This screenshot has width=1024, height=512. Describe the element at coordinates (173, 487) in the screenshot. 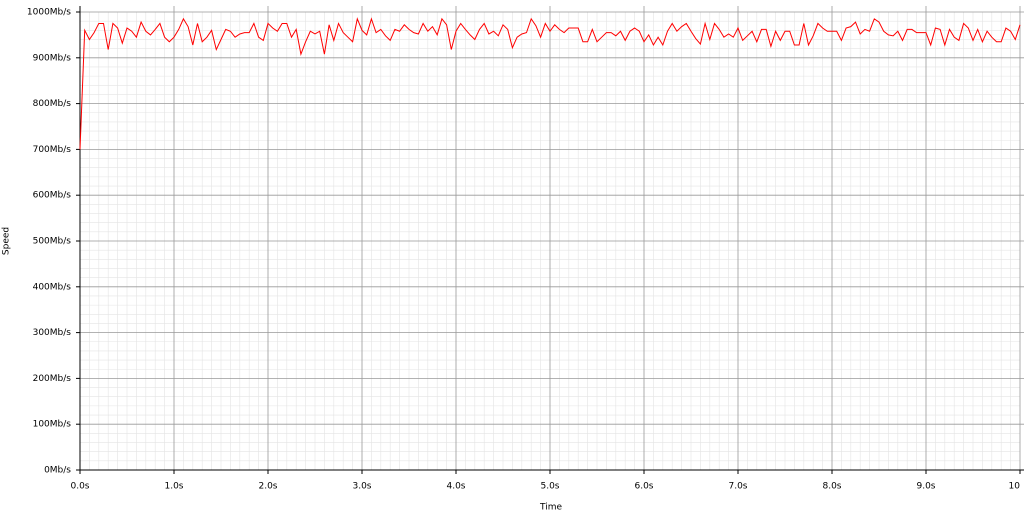

I see `x-tick-label: 1.0s` at that location.